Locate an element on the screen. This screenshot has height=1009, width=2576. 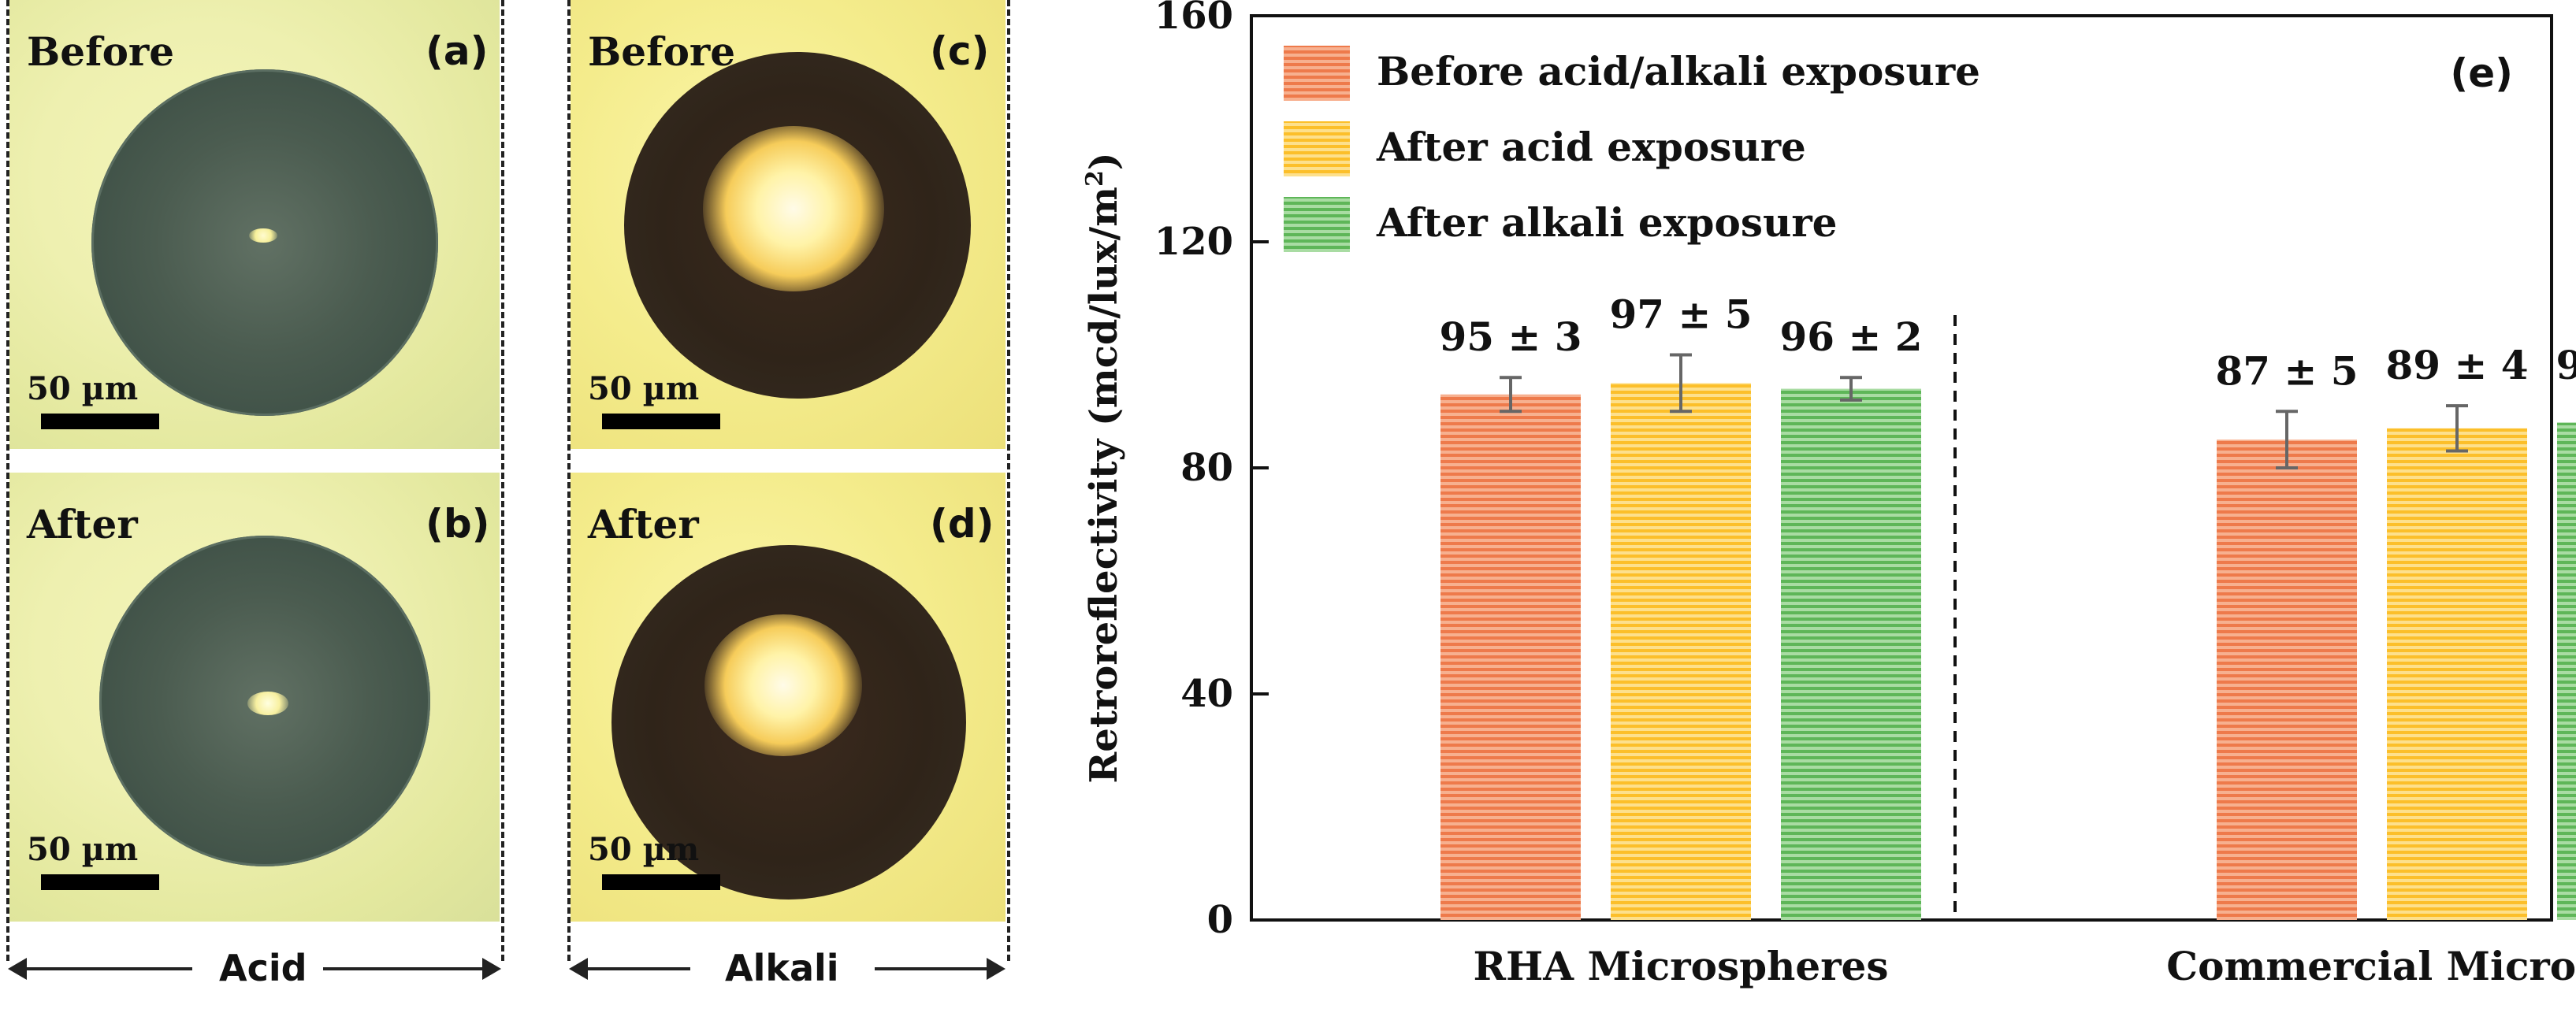
alkali-arrow-right is located at coordinates (938, 969).